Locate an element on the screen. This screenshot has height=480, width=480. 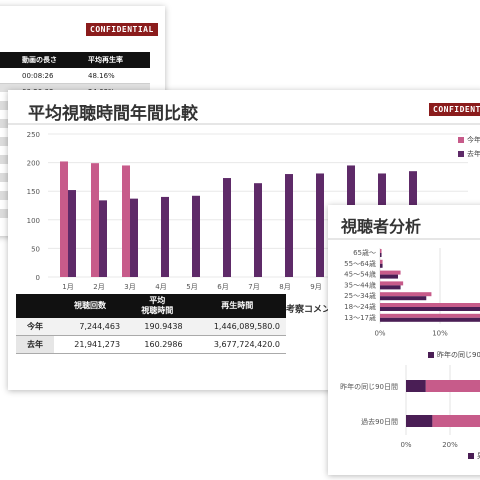
y-tick-label: 100 is located at coordinates (33, 221).